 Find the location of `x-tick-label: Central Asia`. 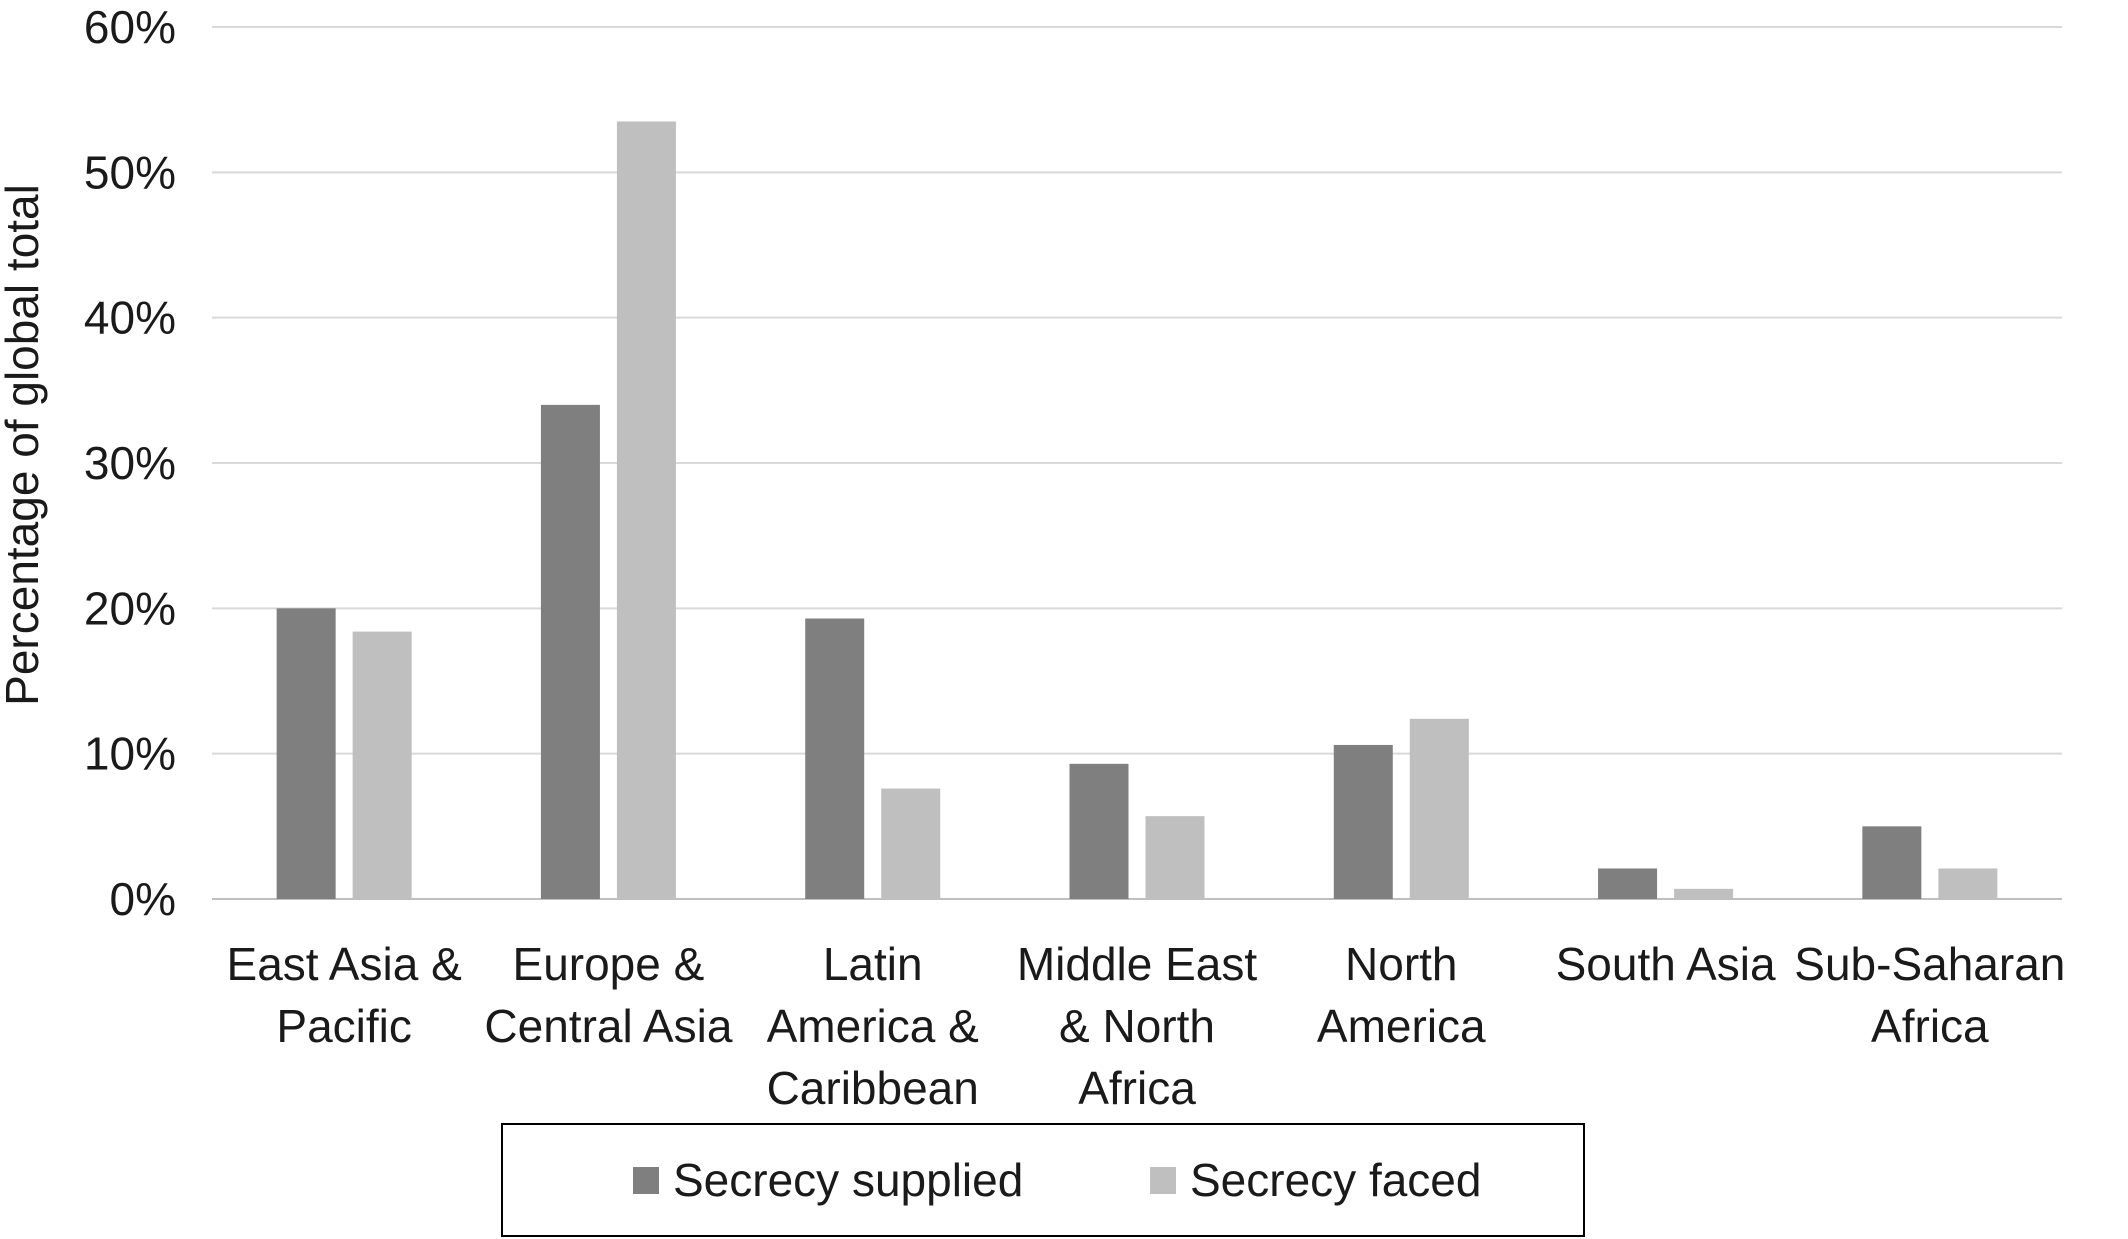

x-tick-label: Central Asia is located at coordinates (608, 1026).